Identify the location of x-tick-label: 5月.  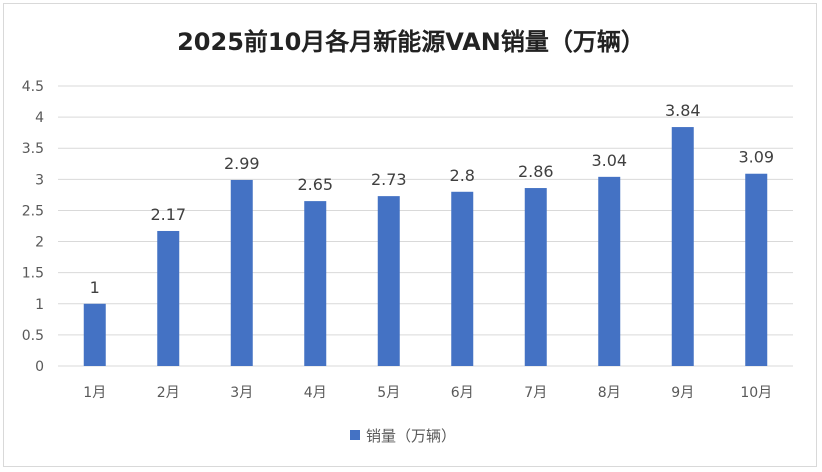
(388, 393).